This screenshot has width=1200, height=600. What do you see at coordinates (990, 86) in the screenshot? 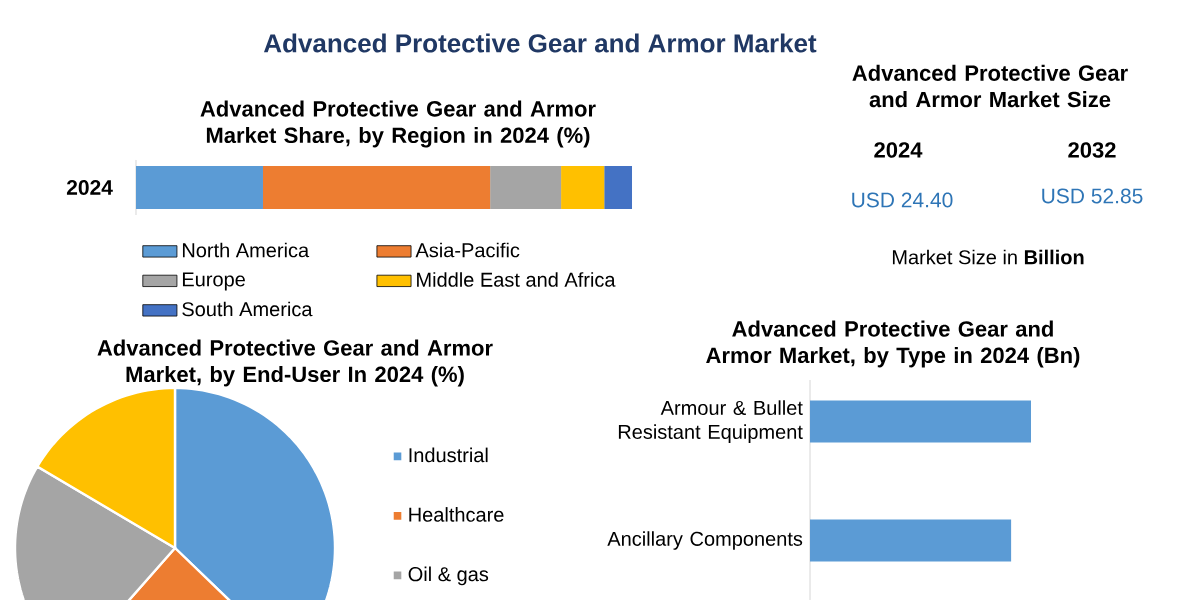
I see `text: Advanced Protective Gear and Armor Market Size` at bounding box center [990, 86].